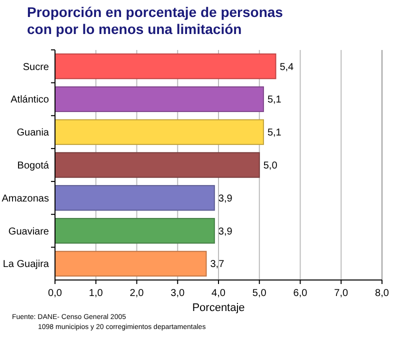 The width and height of the screenshot is (400, 345). Describe the element at coordinates (25, 198) in the screenshot. I see `y-tick-label: Amazonas` at that location.